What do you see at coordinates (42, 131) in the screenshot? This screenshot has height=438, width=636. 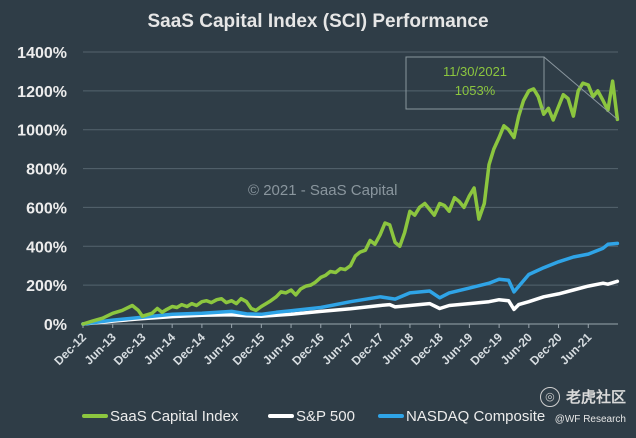 I see `y-tick-label: 1000%` at bounding box center [42, 131].